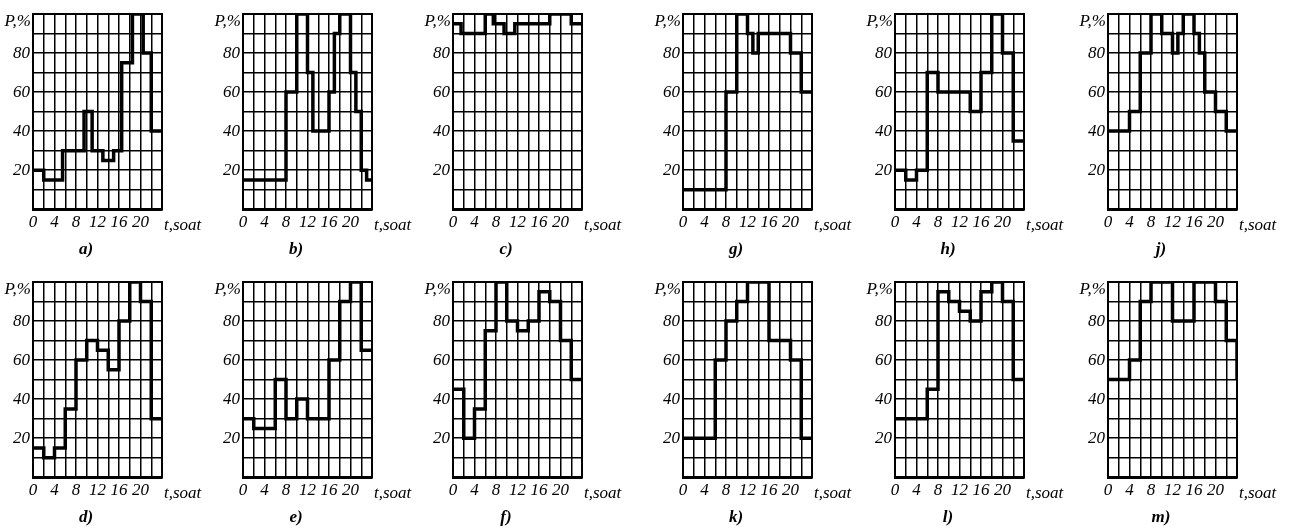  Describe the element at coordinates (1159, 249) in the screenshot. I see `text: j)` at that location.